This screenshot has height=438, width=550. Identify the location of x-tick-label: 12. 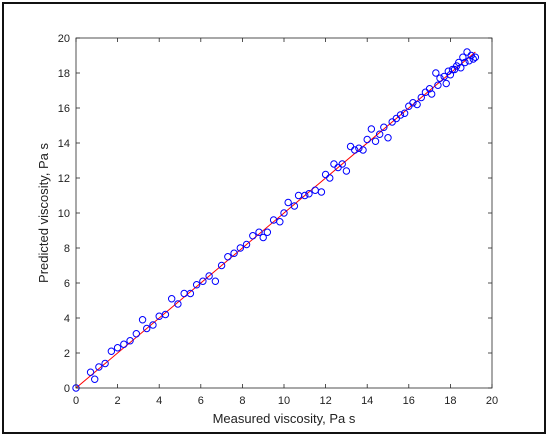
(325, 401).